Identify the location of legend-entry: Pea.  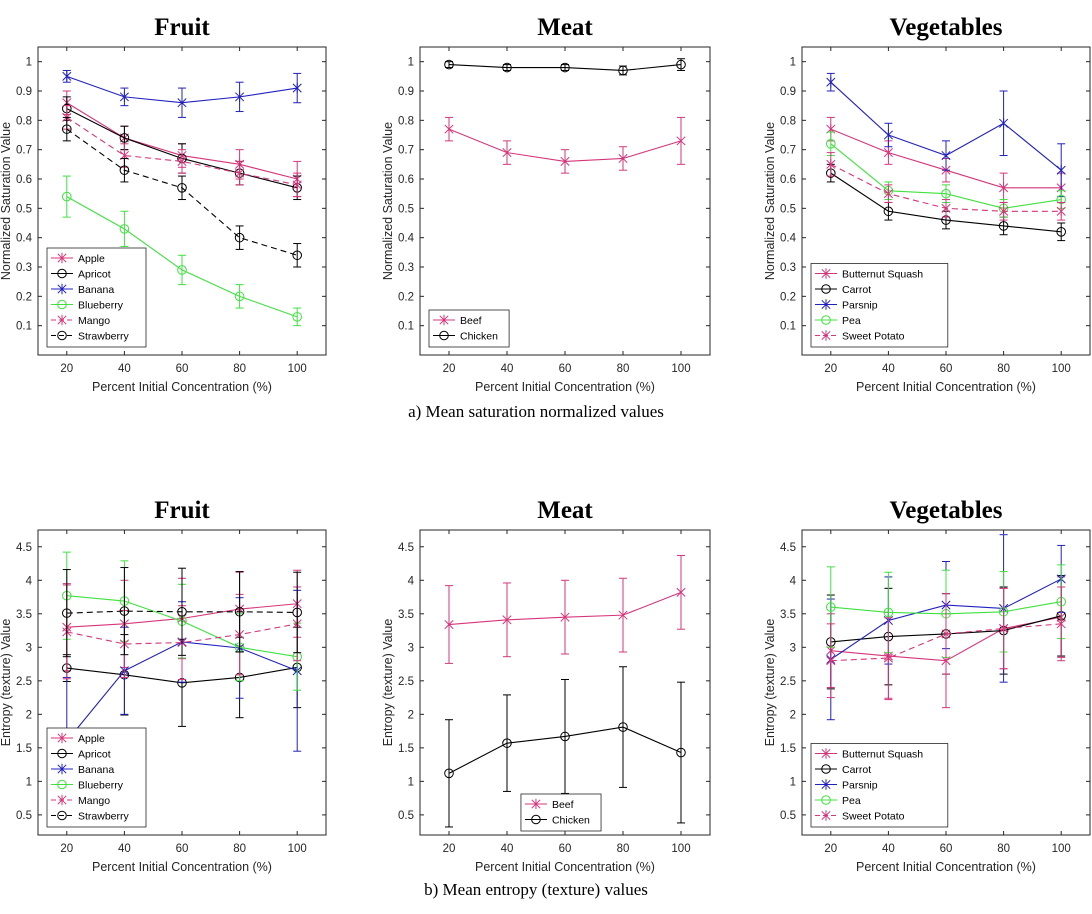
(838, 801).